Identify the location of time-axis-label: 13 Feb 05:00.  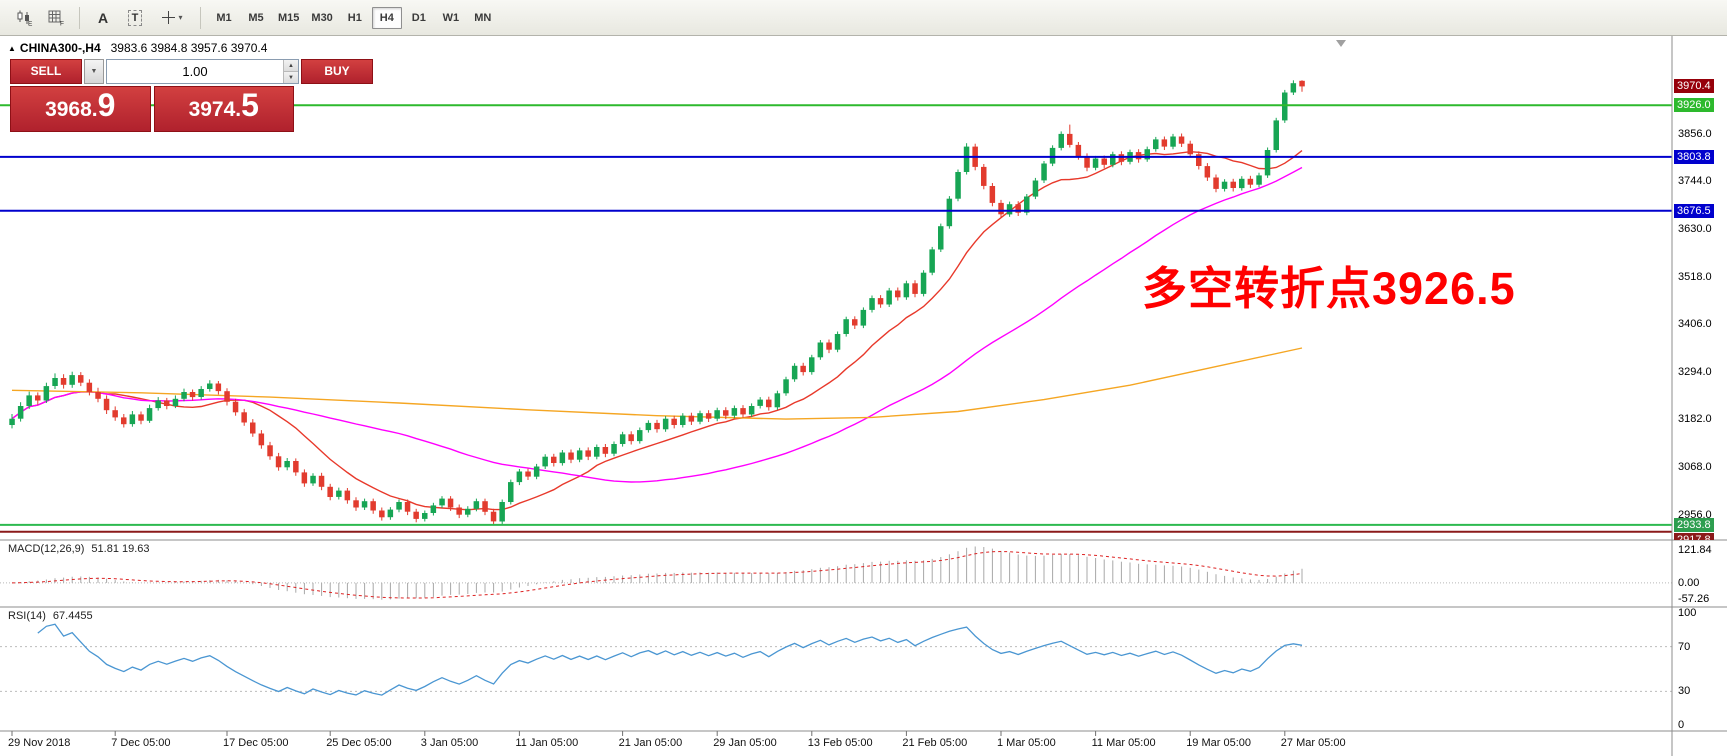
(840, 743).